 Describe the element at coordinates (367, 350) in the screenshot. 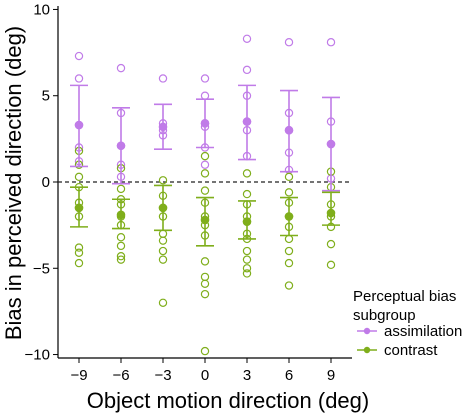

I see `legend-contrast-marker` at that location.